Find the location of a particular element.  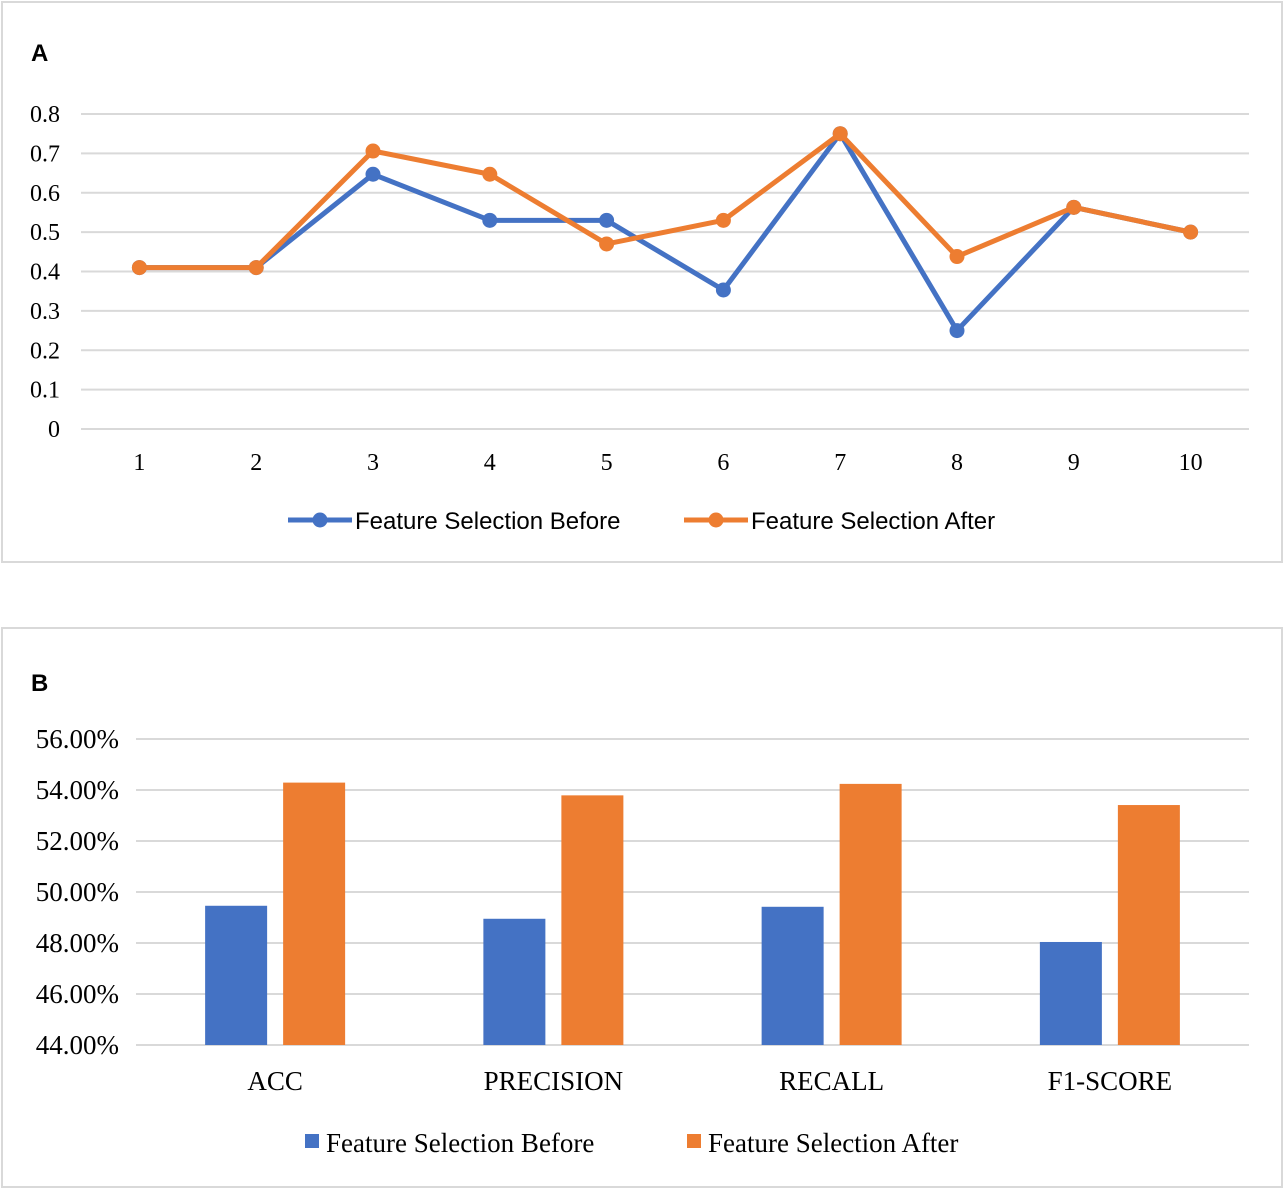

x-tick-label: 5 is located at coordinates (607, 463).